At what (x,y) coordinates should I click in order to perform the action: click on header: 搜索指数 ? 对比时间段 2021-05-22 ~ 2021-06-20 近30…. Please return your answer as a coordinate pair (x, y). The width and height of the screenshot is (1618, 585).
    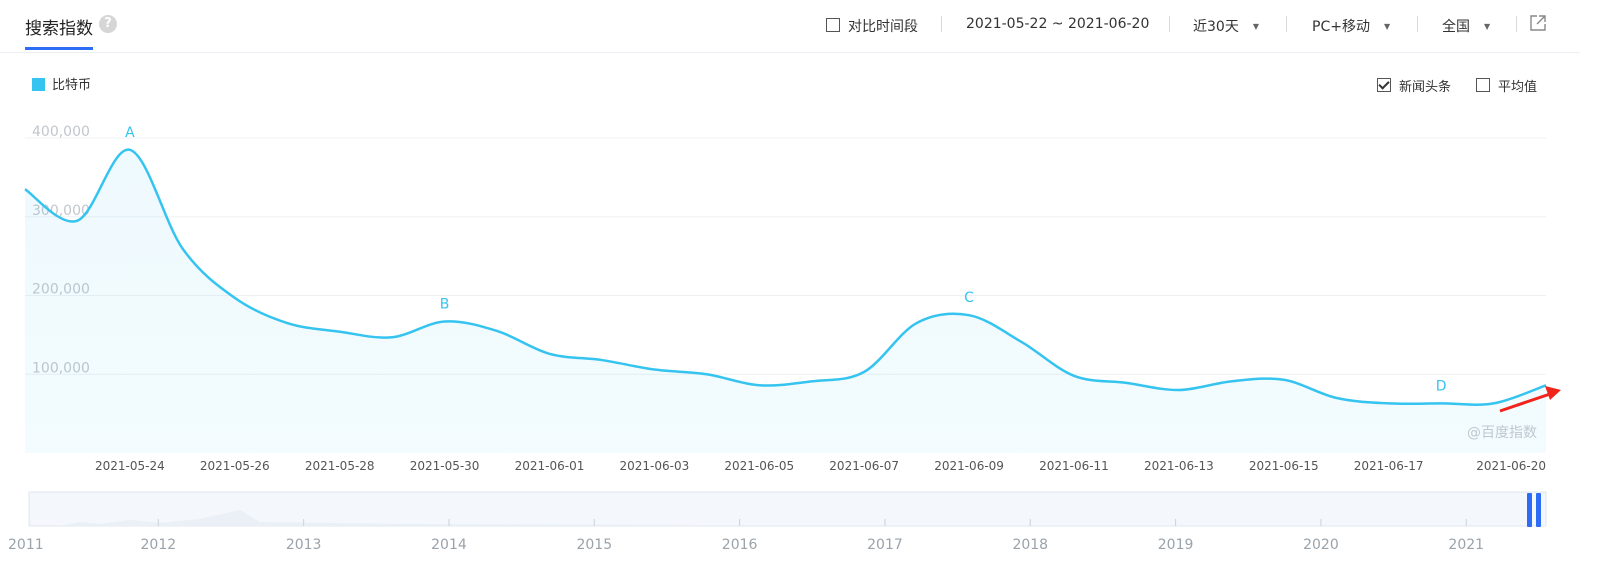
    Looking at the image, I should click on (790, 26).